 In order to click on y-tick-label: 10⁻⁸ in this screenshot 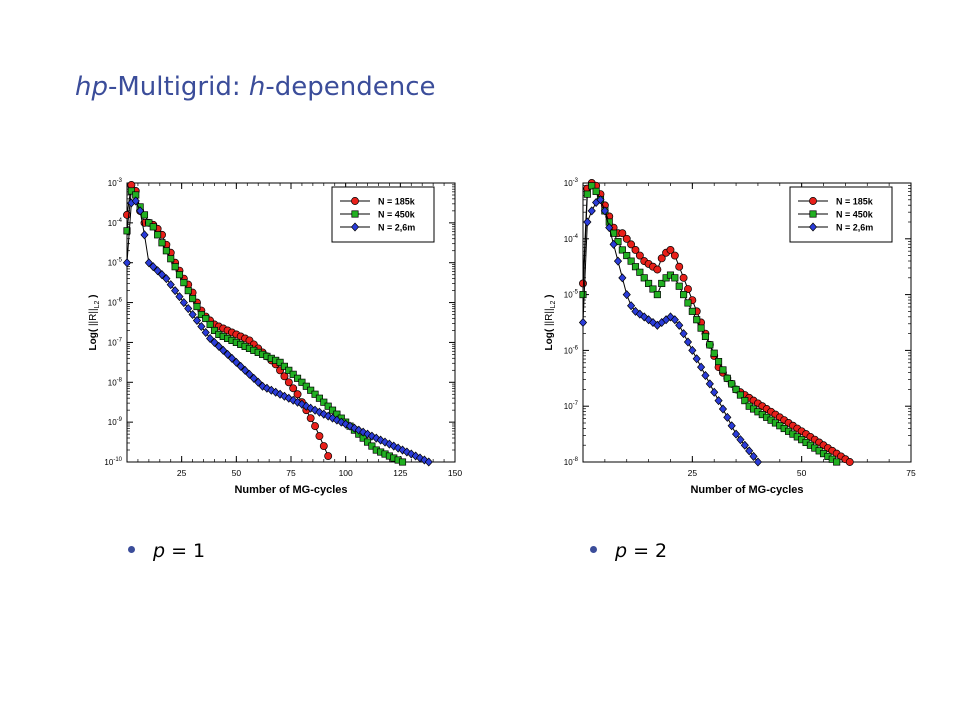, I will do `click(115, 382)`.